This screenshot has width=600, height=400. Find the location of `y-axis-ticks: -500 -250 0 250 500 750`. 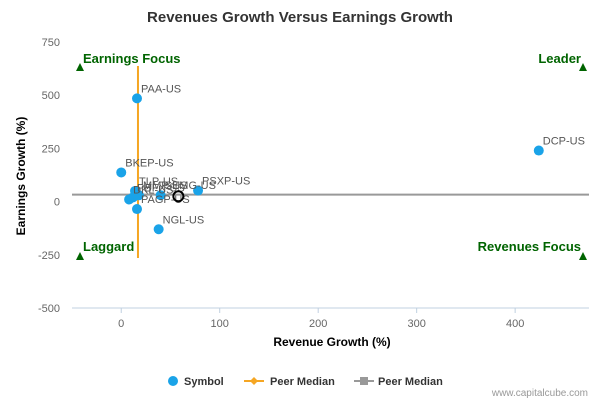

y-axis-ticks: -500 -250 0 250 500 750 is located at coordinates (49, 176).